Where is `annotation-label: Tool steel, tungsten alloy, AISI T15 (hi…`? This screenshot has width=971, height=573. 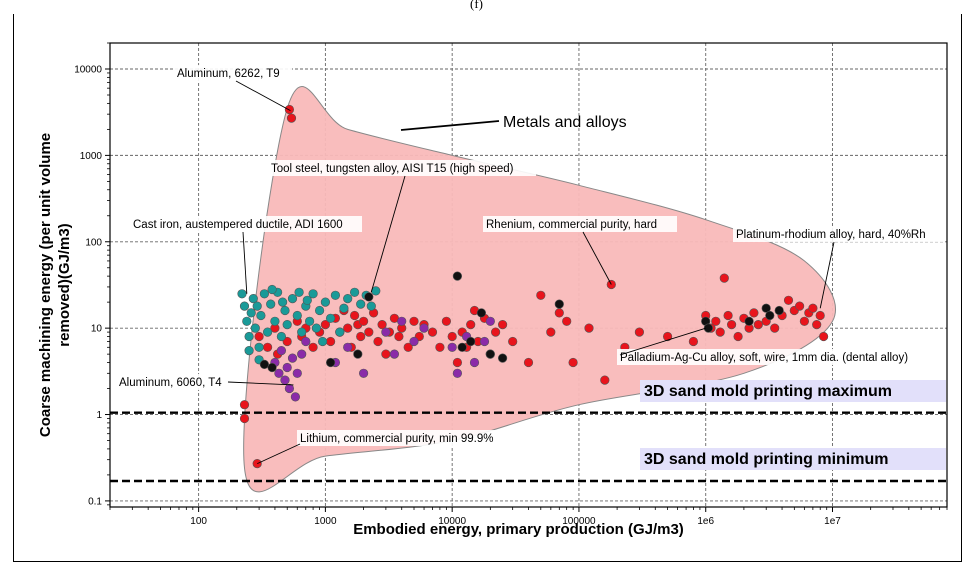
annotation-label: Tool steel, tungsten alloy, AISI T15 (hi… is located at coordinates (392, 169).